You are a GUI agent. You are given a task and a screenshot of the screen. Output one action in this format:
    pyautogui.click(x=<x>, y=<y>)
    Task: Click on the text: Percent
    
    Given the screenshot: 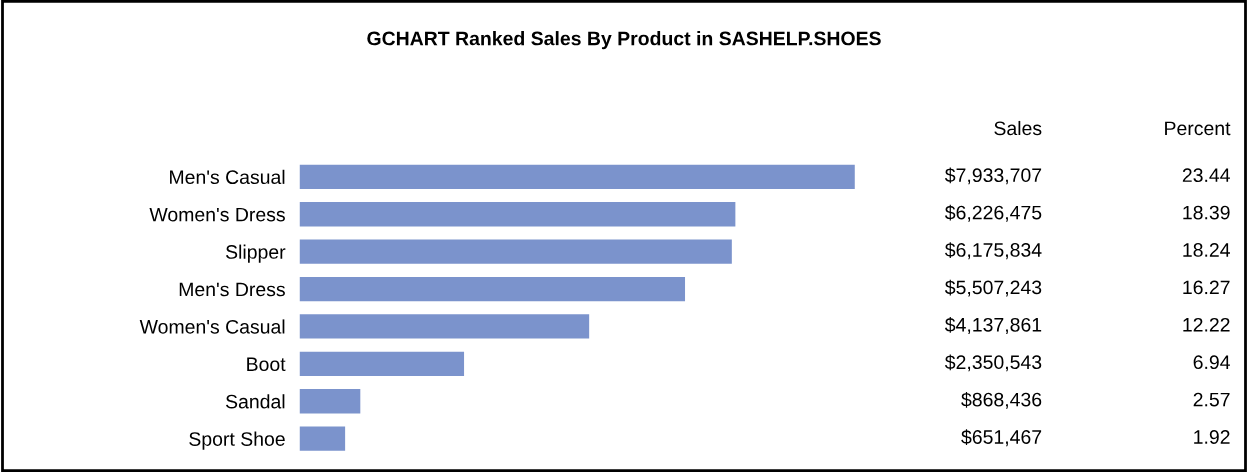 What is the action you would take?
    pyautogui.click(x=1198, y=128)
    